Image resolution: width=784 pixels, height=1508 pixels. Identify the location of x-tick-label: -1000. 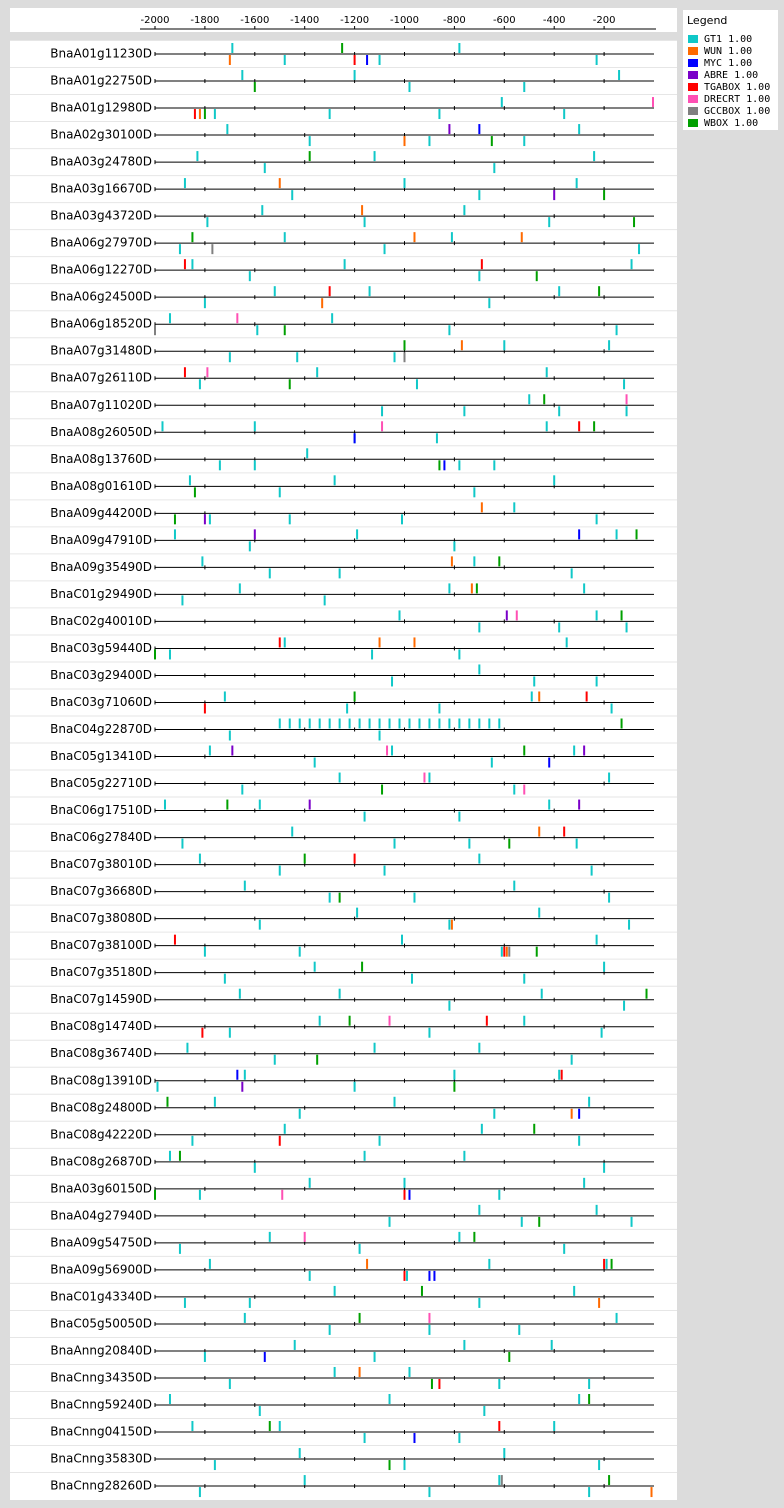
(404, 20).